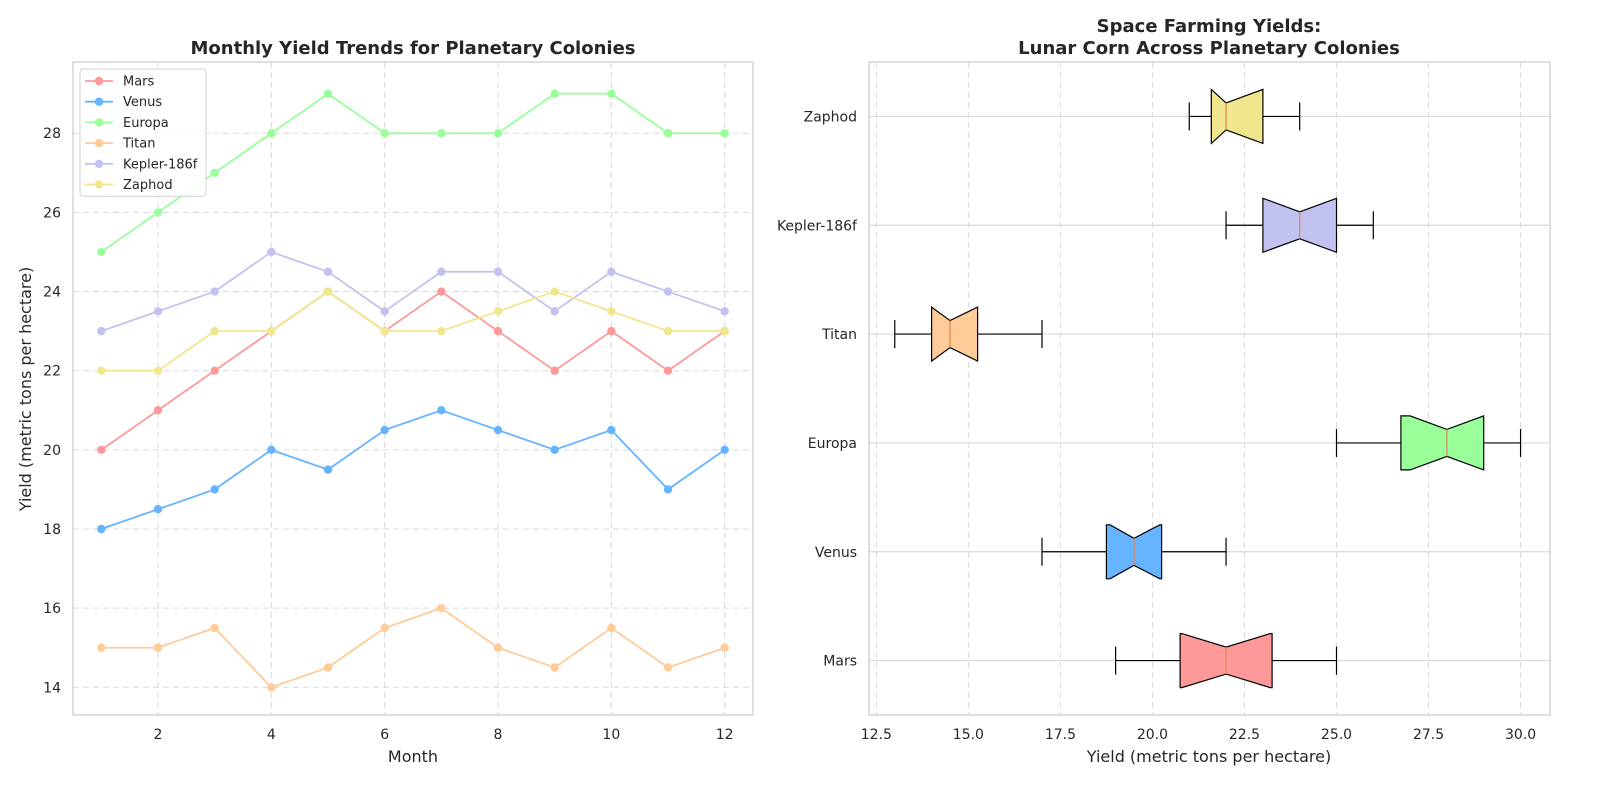 This screenshot has width=1600, height=800. I want to click on box-titan, so click(968, 334).